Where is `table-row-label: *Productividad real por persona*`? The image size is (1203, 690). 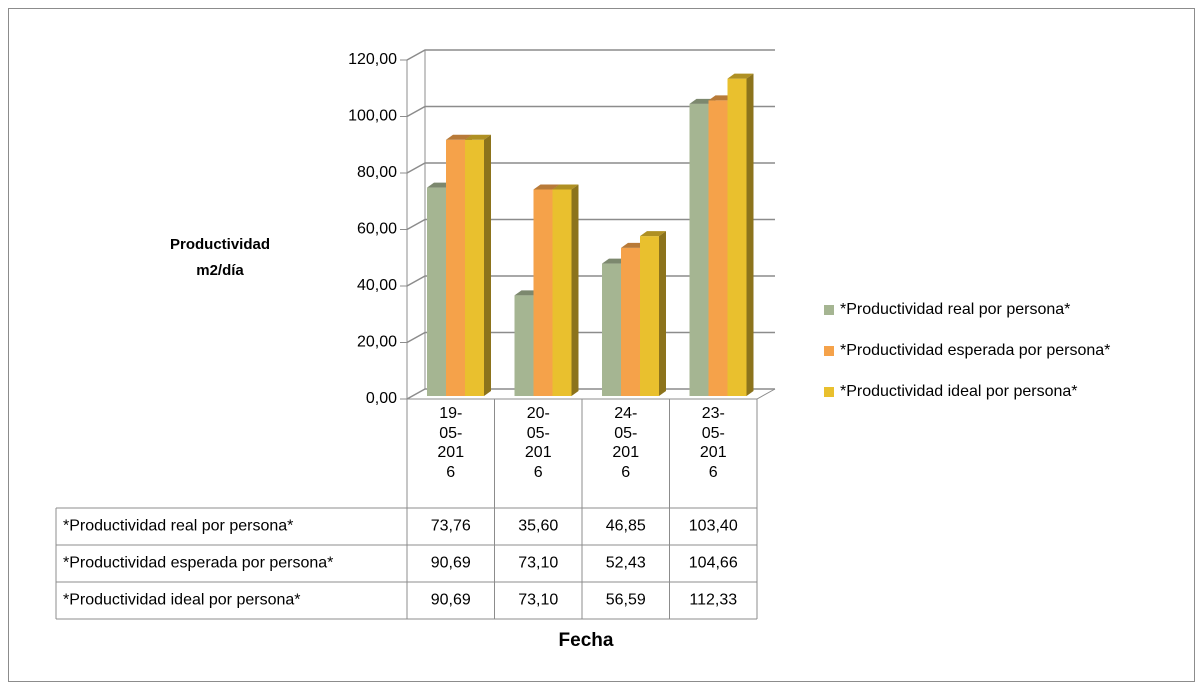
table-row-label: *Productividad real por persona* is located at coordinates (178, 526).